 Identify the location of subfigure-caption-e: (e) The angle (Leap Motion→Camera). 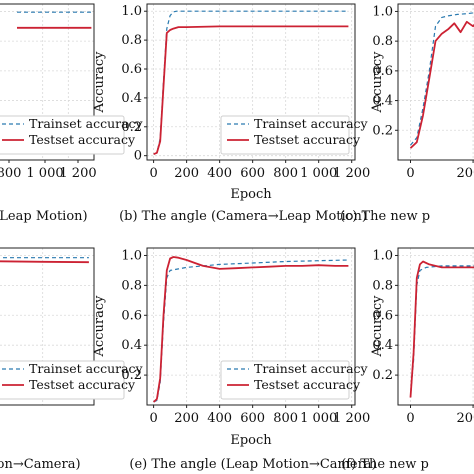
(252, 464).